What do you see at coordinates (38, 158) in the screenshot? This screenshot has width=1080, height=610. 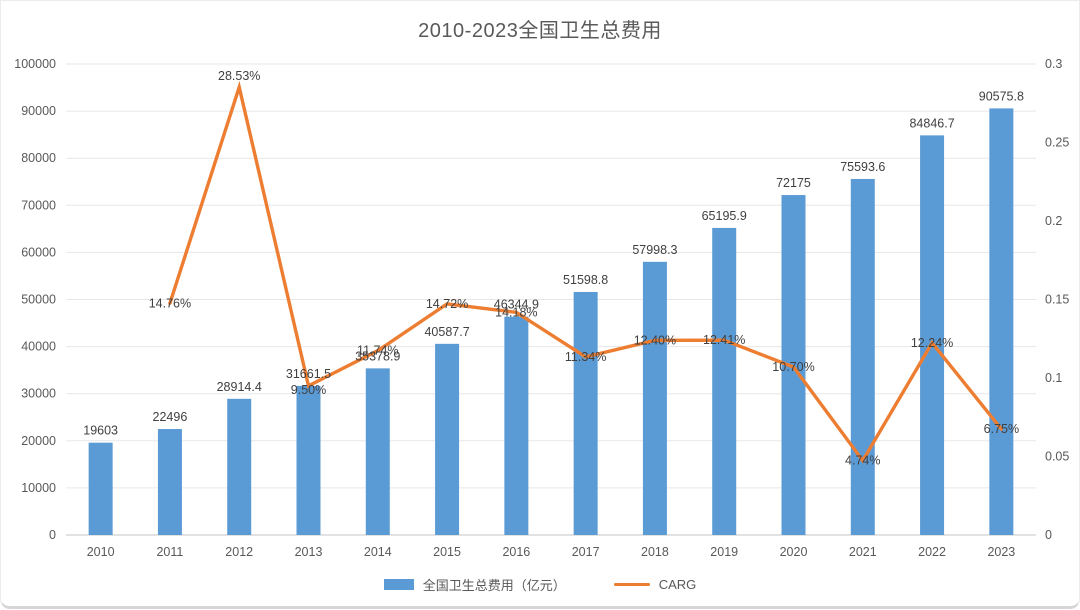 I see `left-axis-tick: 80000` at bounding box center [38, 158].